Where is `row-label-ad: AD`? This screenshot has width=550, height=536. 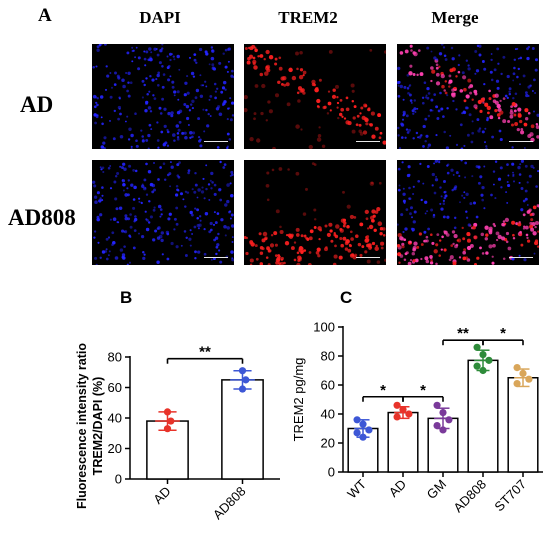
row-label-ad: AD is located at coordinates (37, 104).